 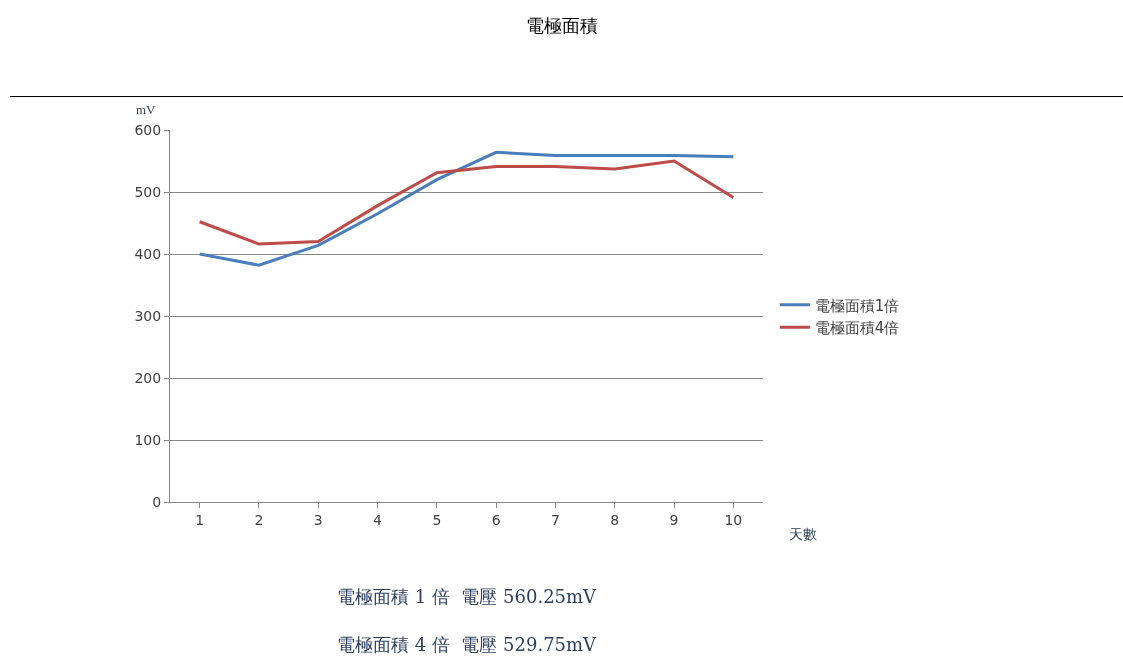 I want to click on legend-label: 電極面積1倍, so click(x=857, y=305).